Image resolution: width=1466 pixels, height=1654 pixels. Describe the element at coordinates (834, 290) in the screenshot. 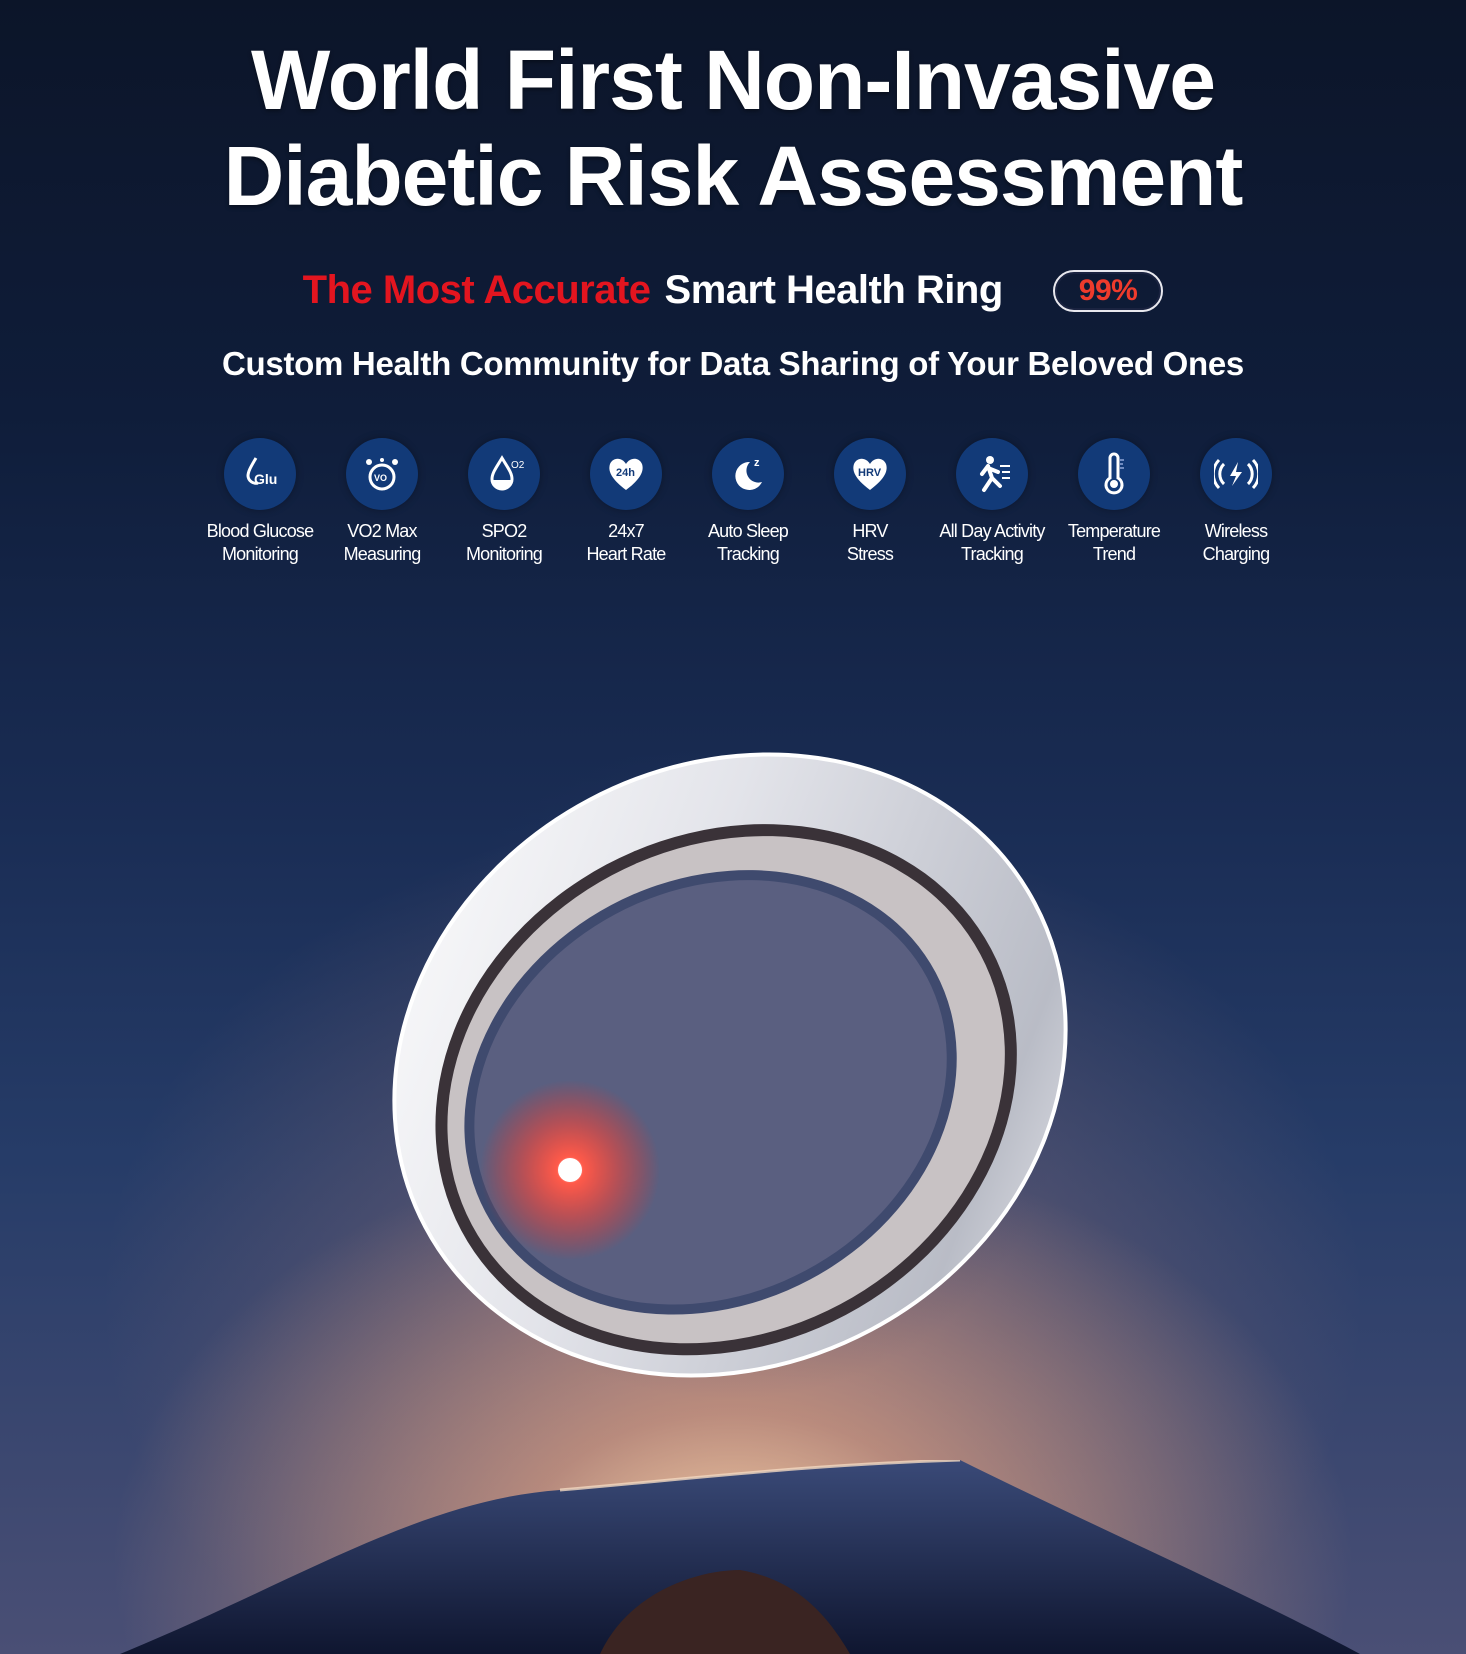

I see `subheadline-rest: Smart Health Ring` at that location.